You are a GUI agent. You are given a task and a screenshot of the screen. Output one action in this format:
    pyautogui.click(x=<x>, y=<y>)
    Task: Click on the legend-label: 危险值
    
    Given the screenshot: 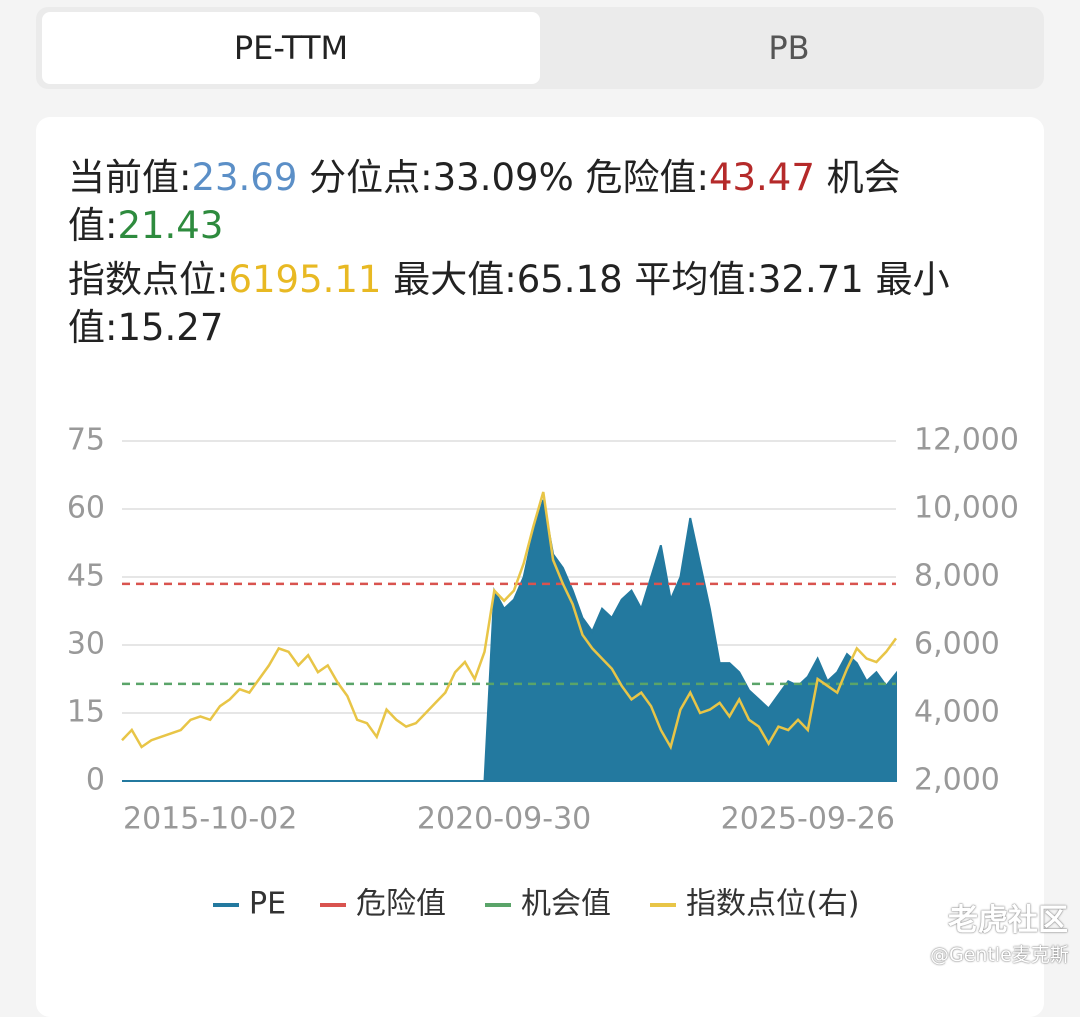 What is the action you would take?
    pyautogui.click(x=401, y=904)
    